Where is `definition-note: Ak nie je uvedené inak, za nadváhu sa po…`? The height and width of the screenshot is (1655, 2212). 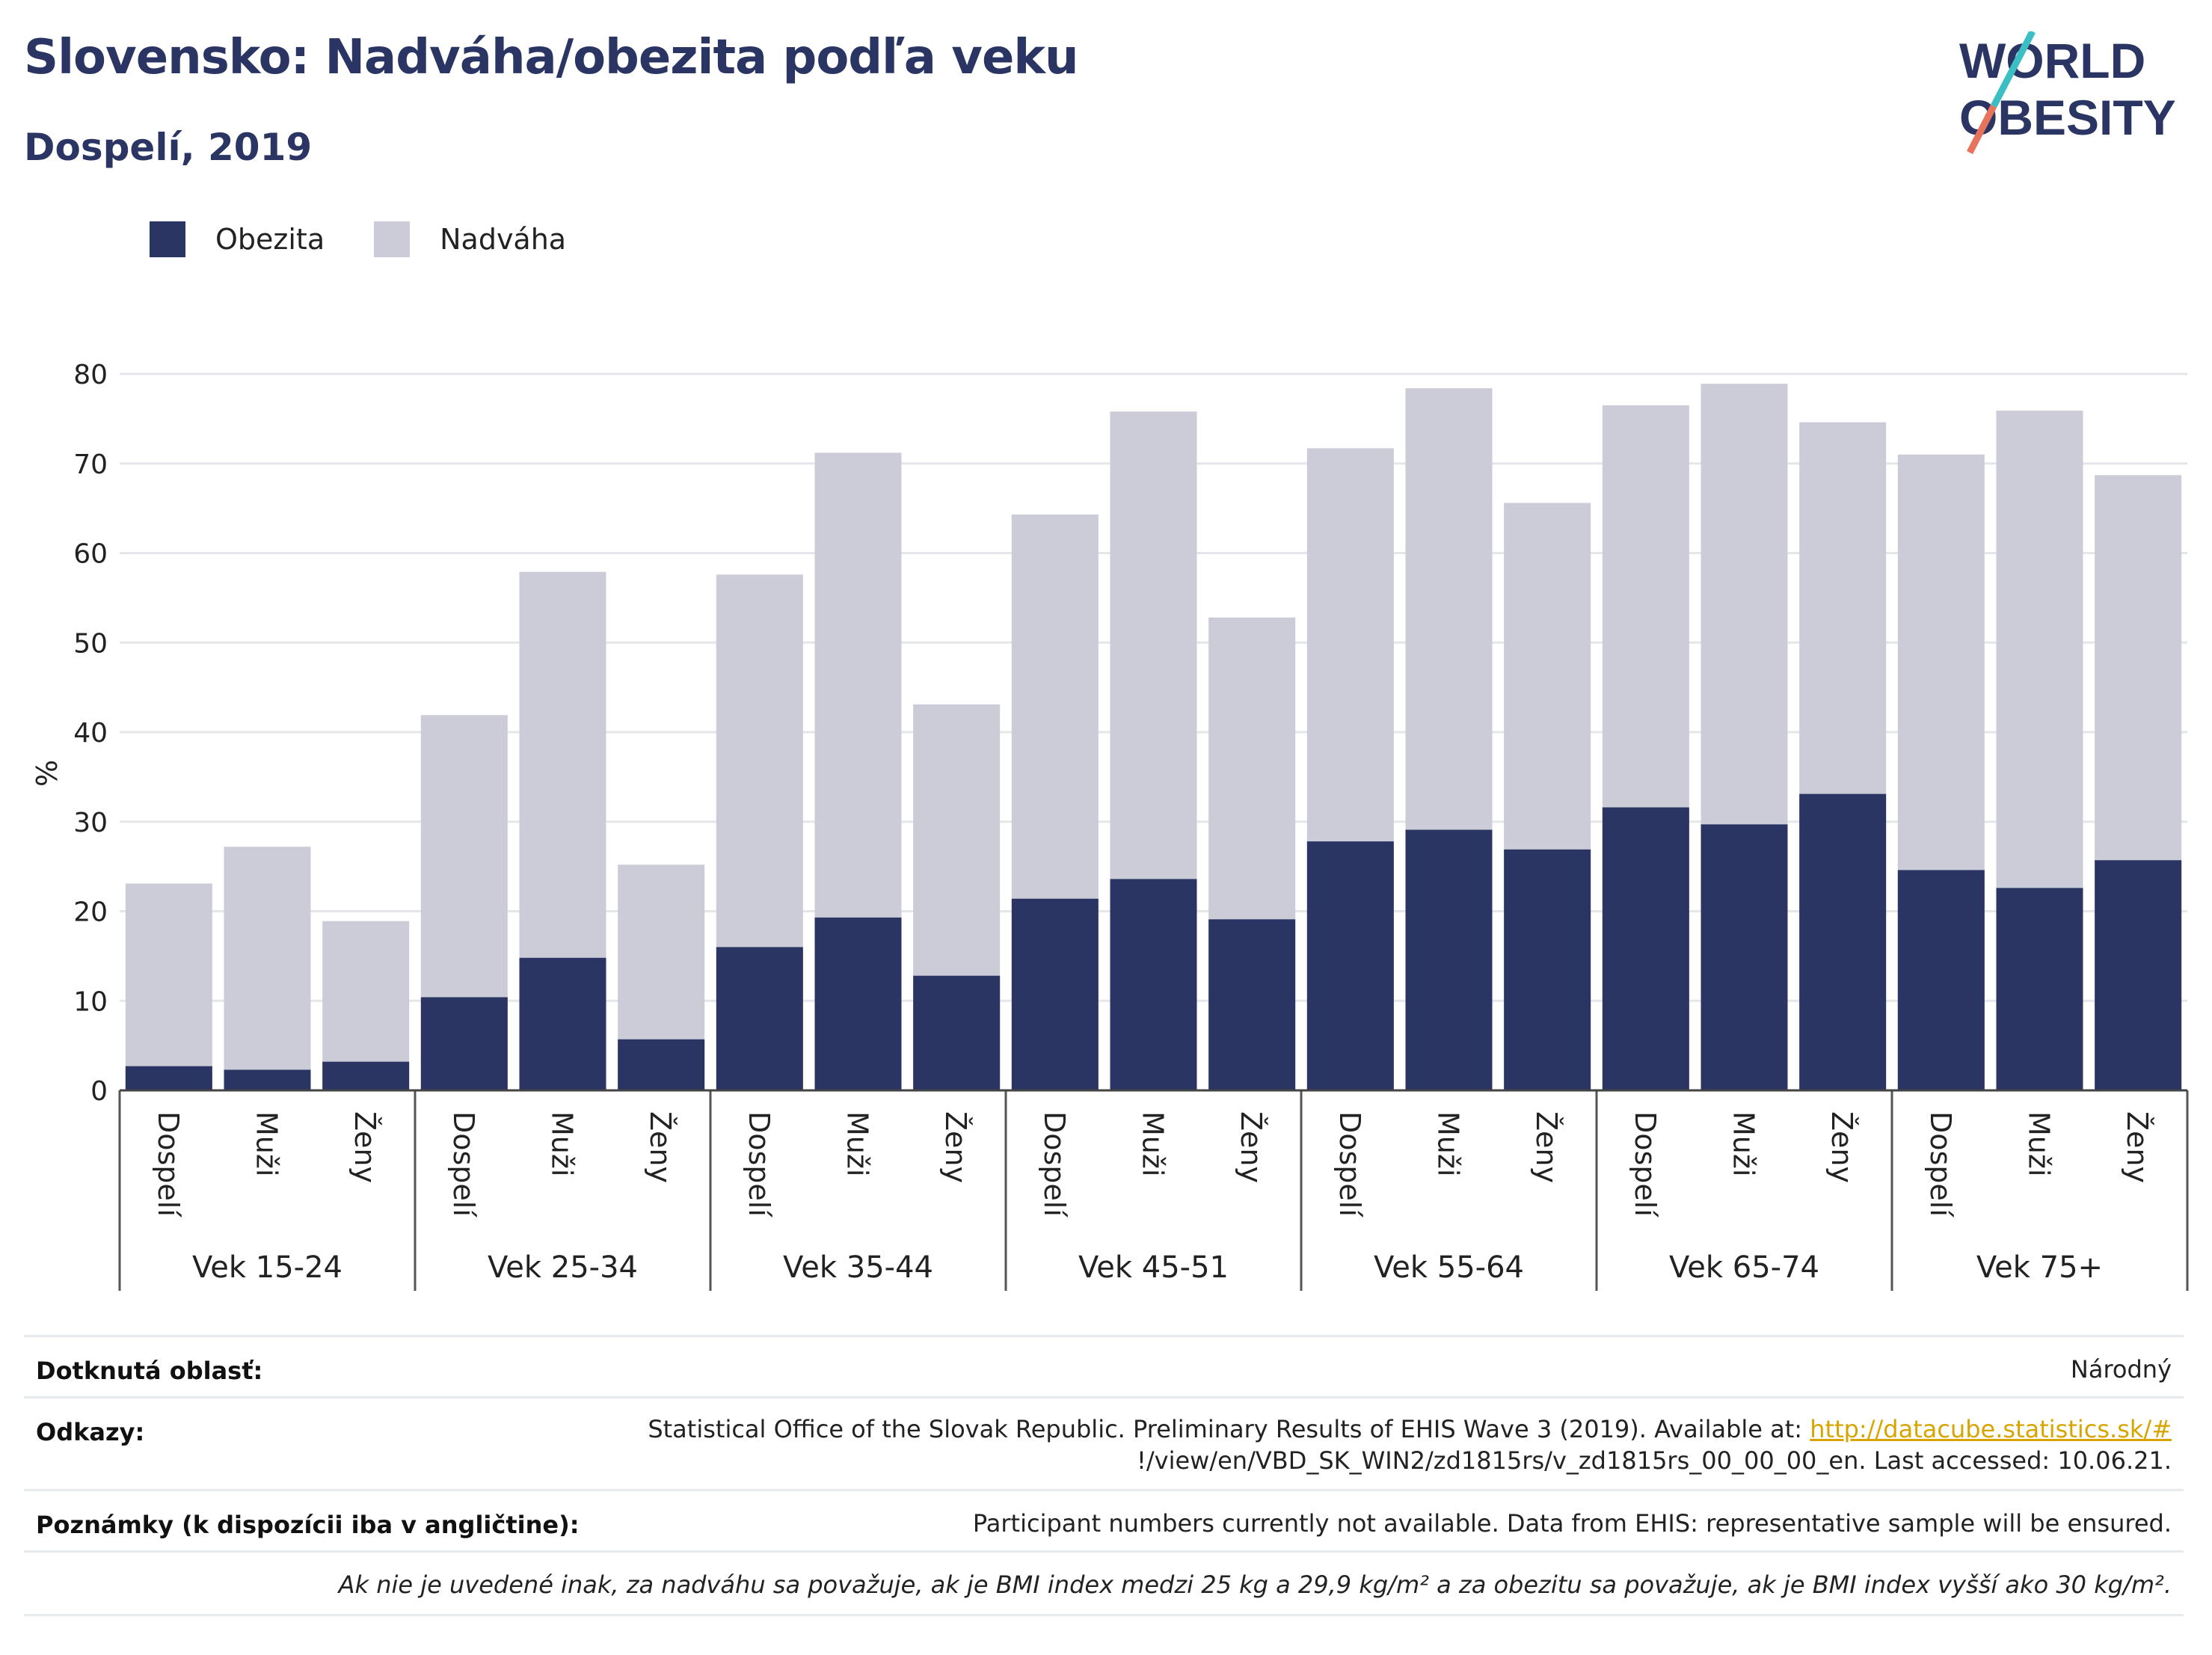 definition-note: Ak nie je uvedené inak, za nadváhu sa po… is located at coordinates (1255, 1584).